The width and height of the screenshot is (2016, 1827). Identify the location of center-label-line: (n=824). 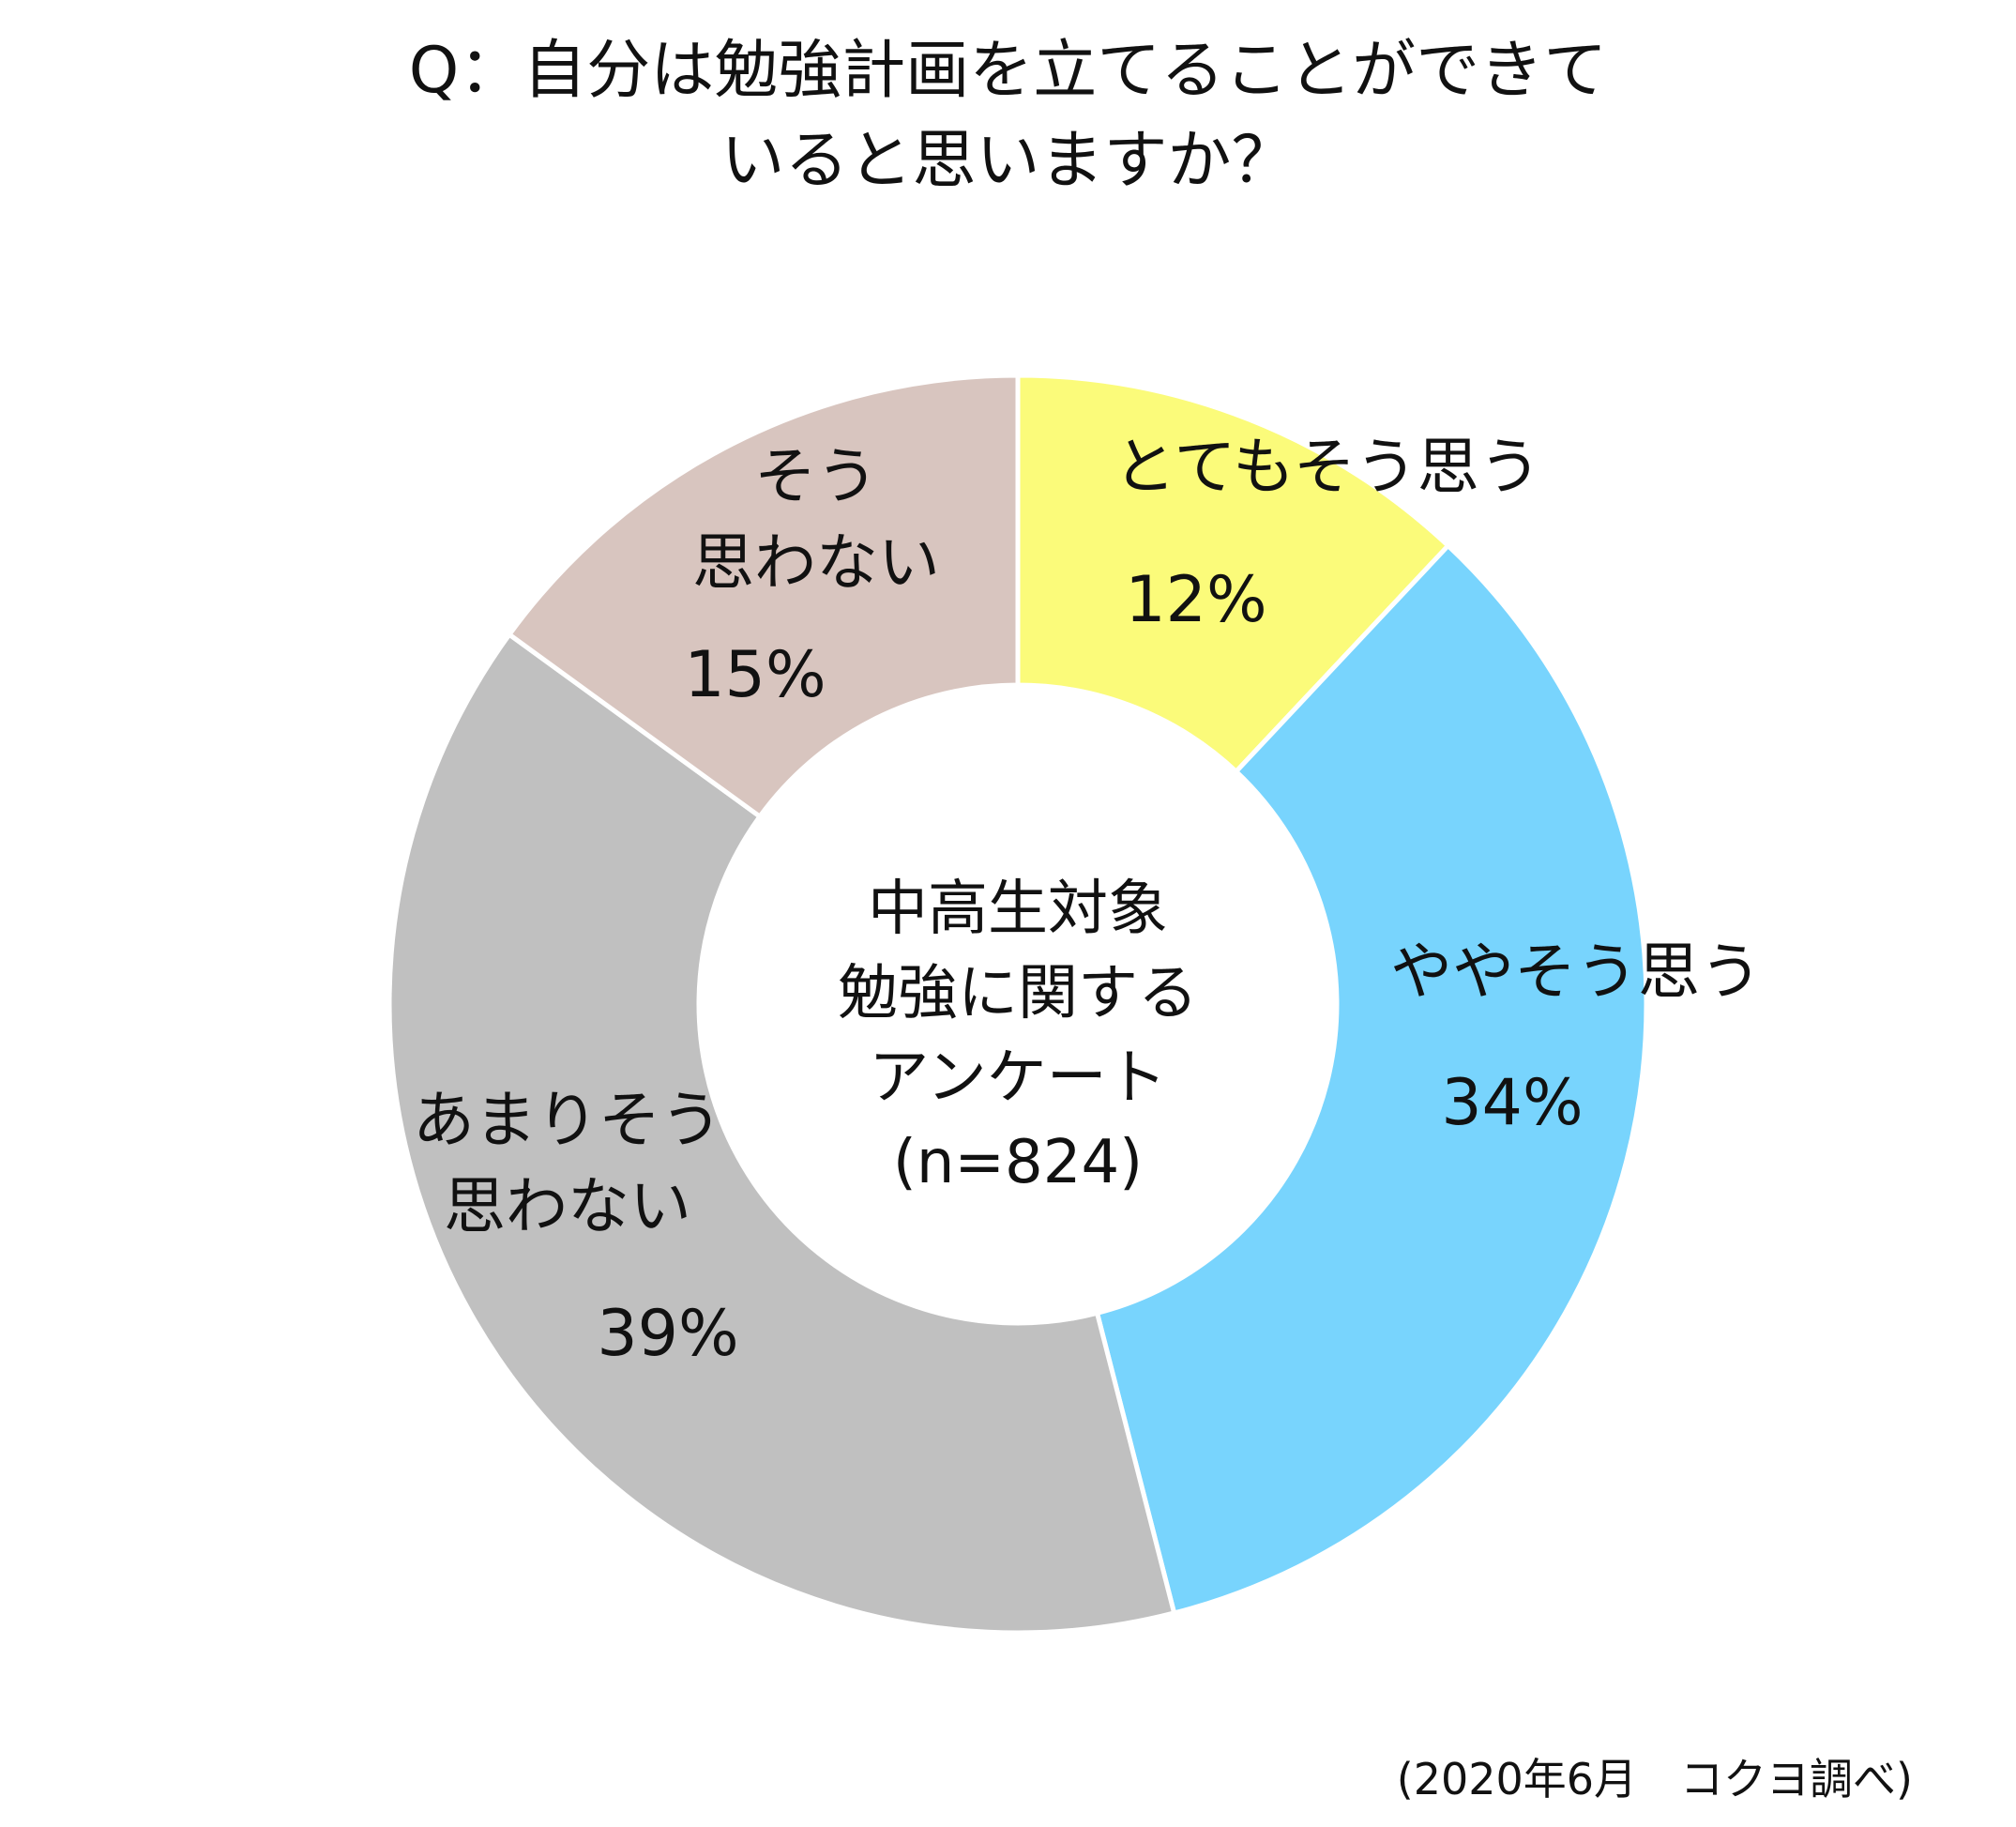
(1018, 1162).